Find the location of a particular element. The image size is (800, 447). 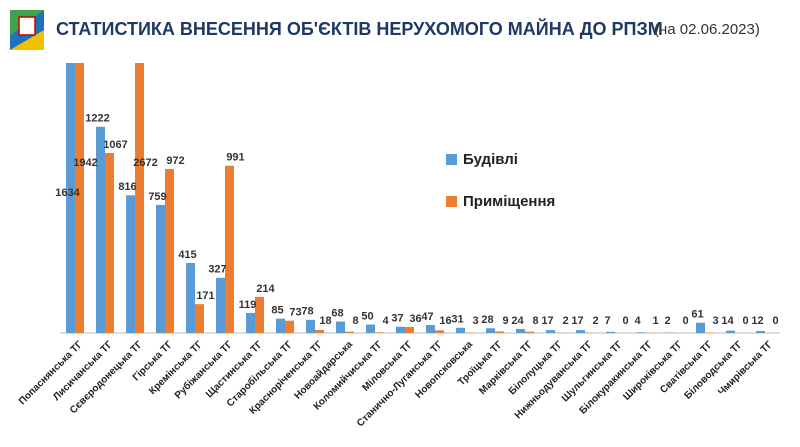

value-label: 119 is located at coordinates (248, 305).